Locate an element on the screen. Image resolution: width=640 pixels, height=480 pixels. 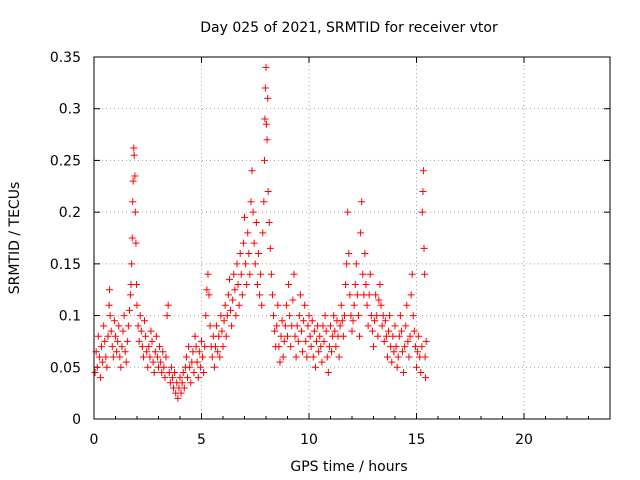
x-tick-label: 15 is located at coordinates (417, 440).